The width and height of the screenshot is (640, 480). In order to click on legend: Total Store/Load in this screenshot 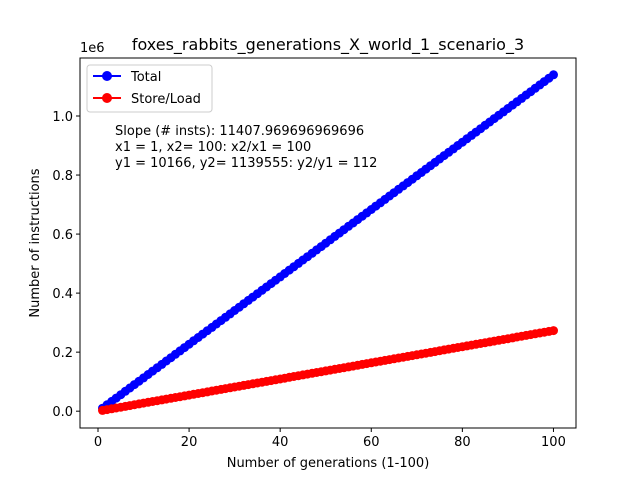, I will do `click(149, 88)`.